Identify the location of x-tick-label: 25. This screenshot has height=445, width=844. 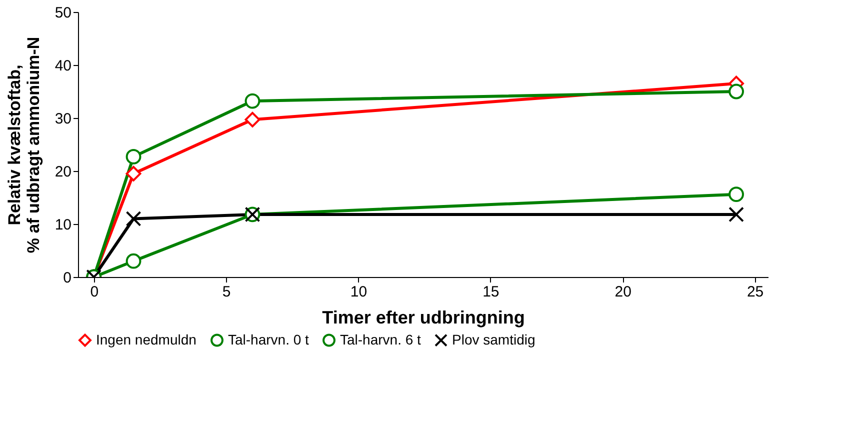
(755, 292).